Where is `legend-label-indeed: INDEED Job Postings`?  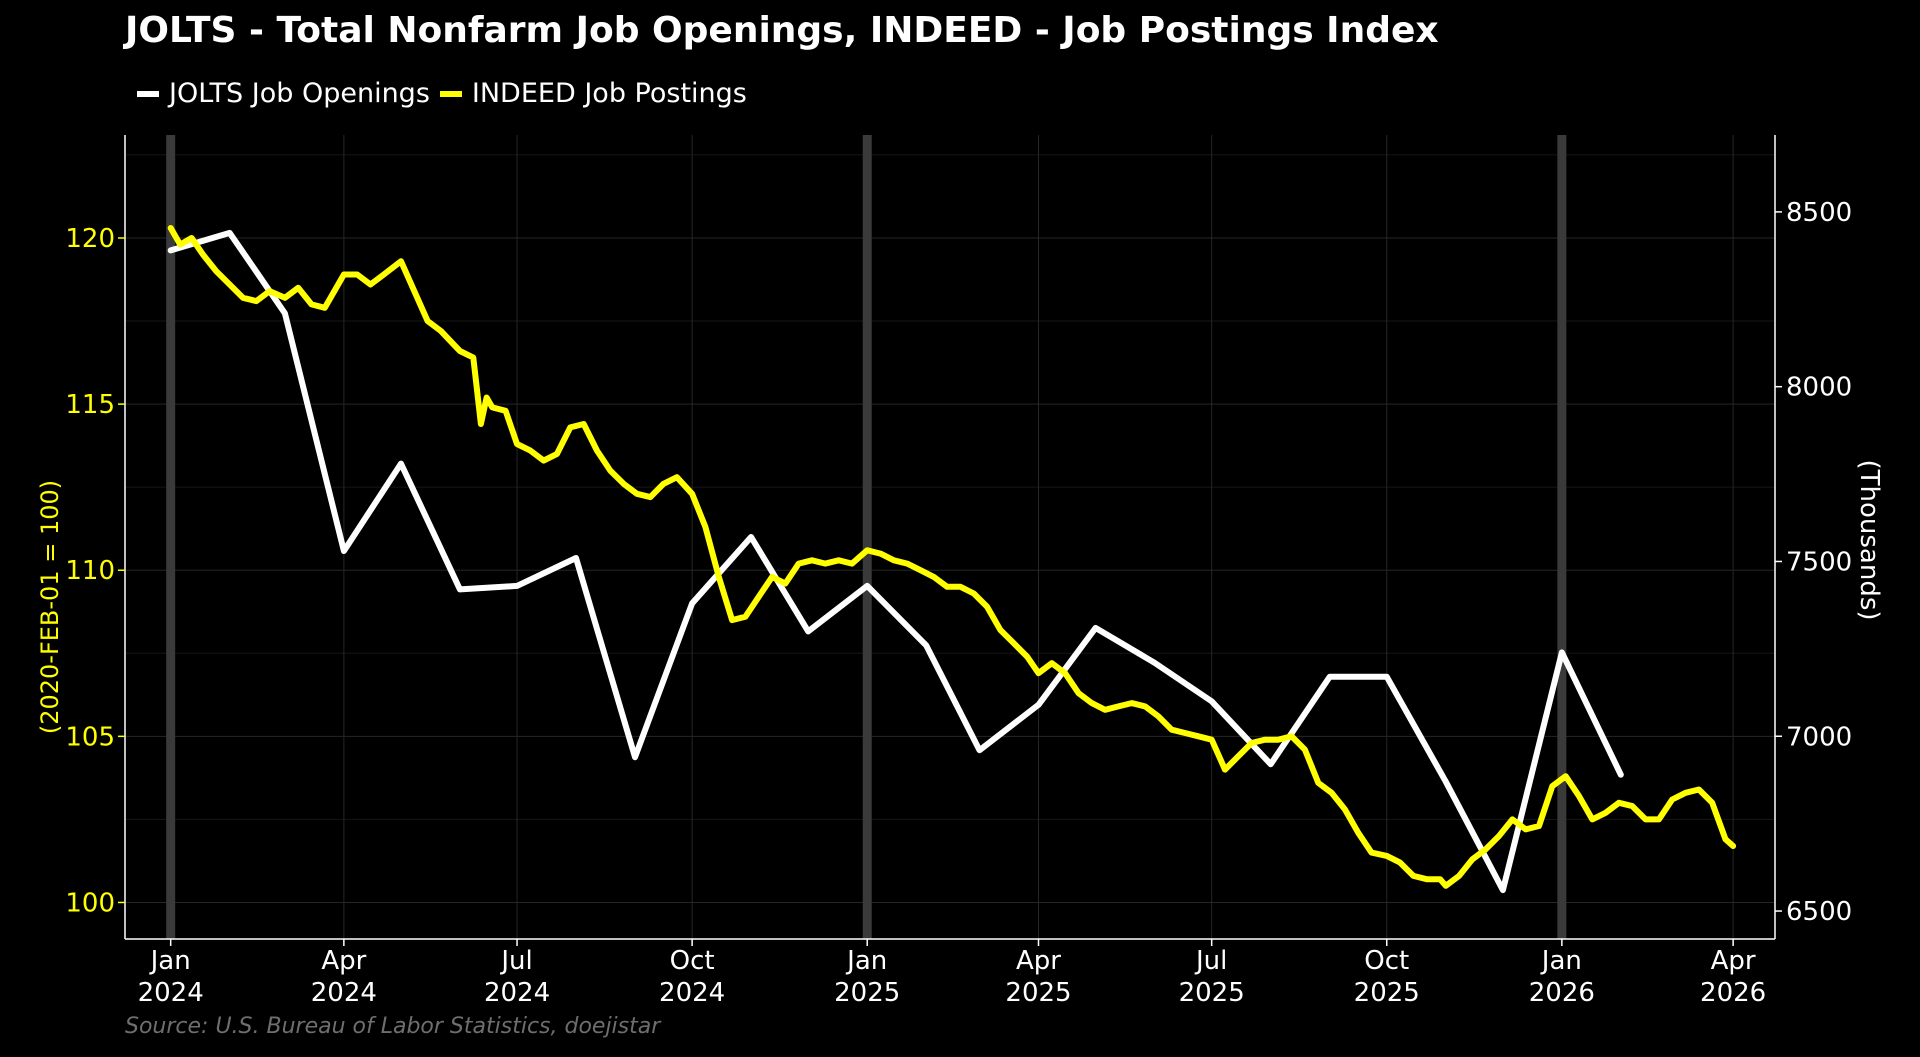
legend-label-indeed: INDEED Job Postings is located at coordinates (609, 93).